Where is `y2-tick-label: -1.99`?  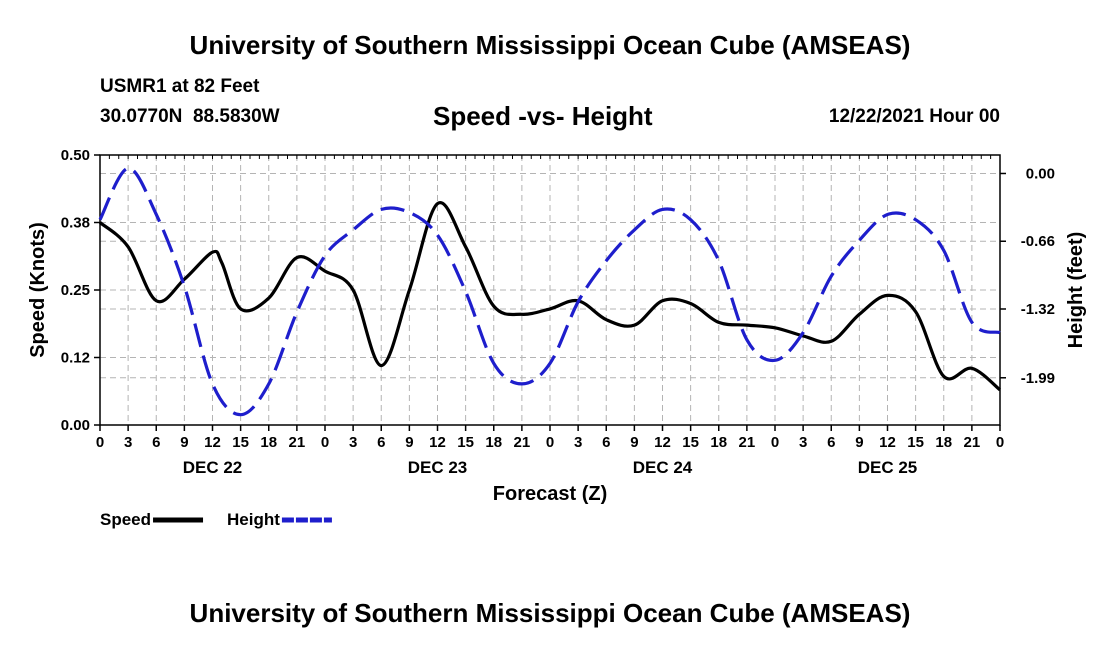 y2-tick-label: -1.99 is located at coordinates (1038, 378).